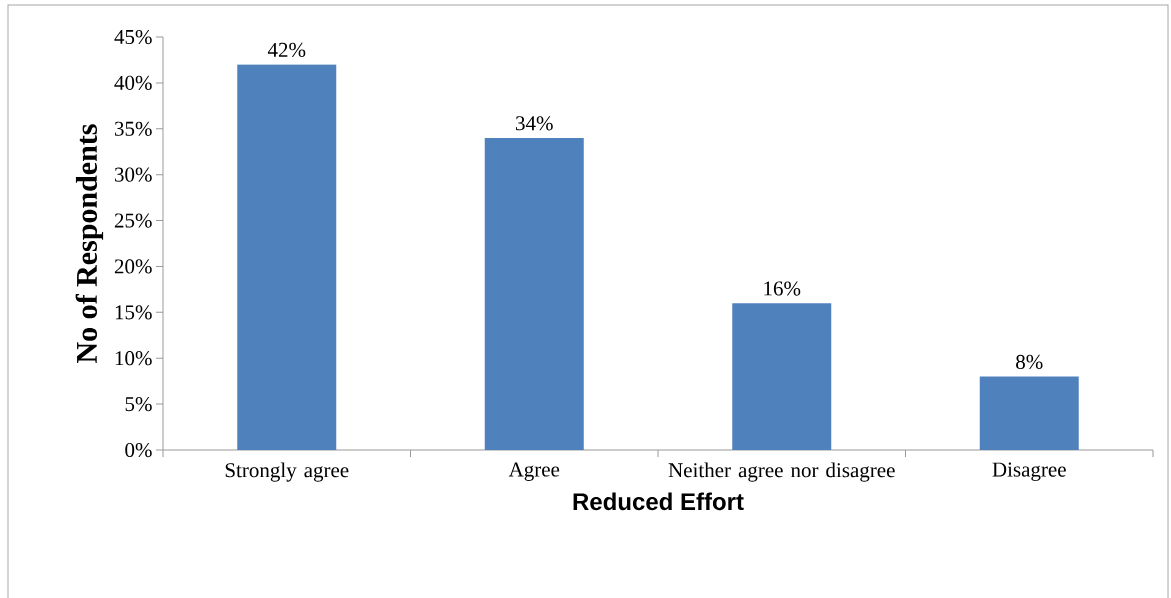 The width and height of the screenshot is (1171, 598). I want to click on y-tick-label: 35%, so click(133, 128).